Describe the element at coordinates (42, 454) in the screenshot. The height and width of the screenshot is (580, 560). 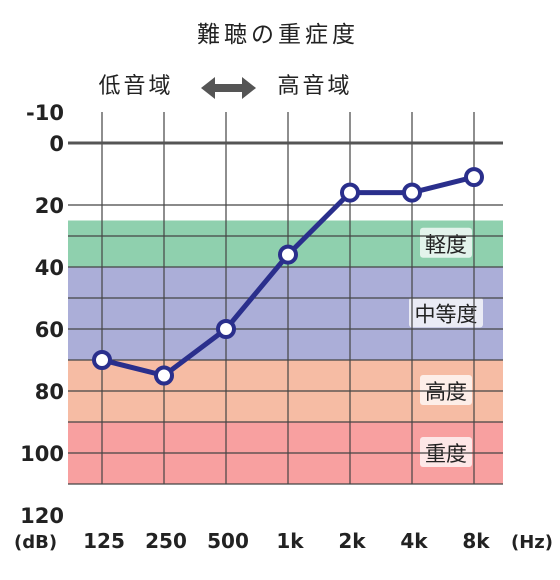
I see `y-tick-label: 100` at that location.